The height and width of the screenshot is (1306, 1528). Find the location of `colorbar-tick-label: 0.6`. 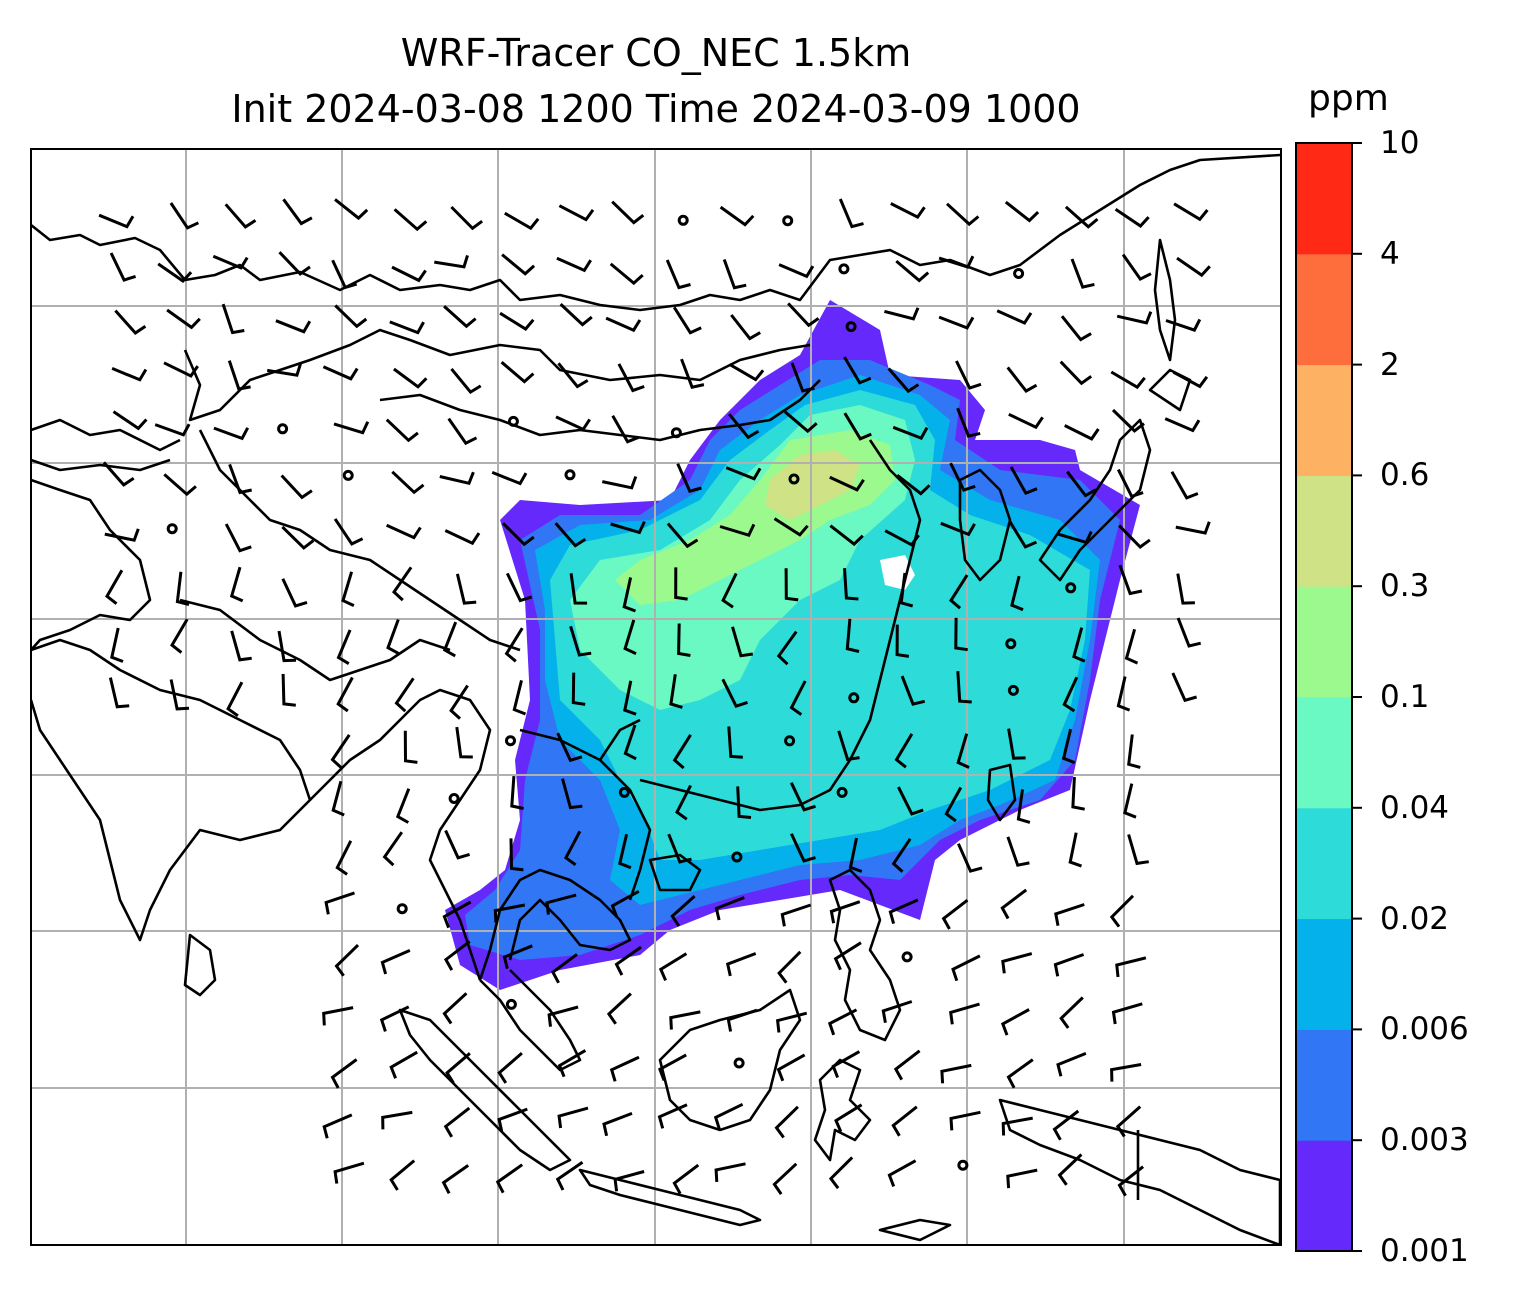

colorbar-tick-label: 0.6 is located at coordinates (1405, 475).